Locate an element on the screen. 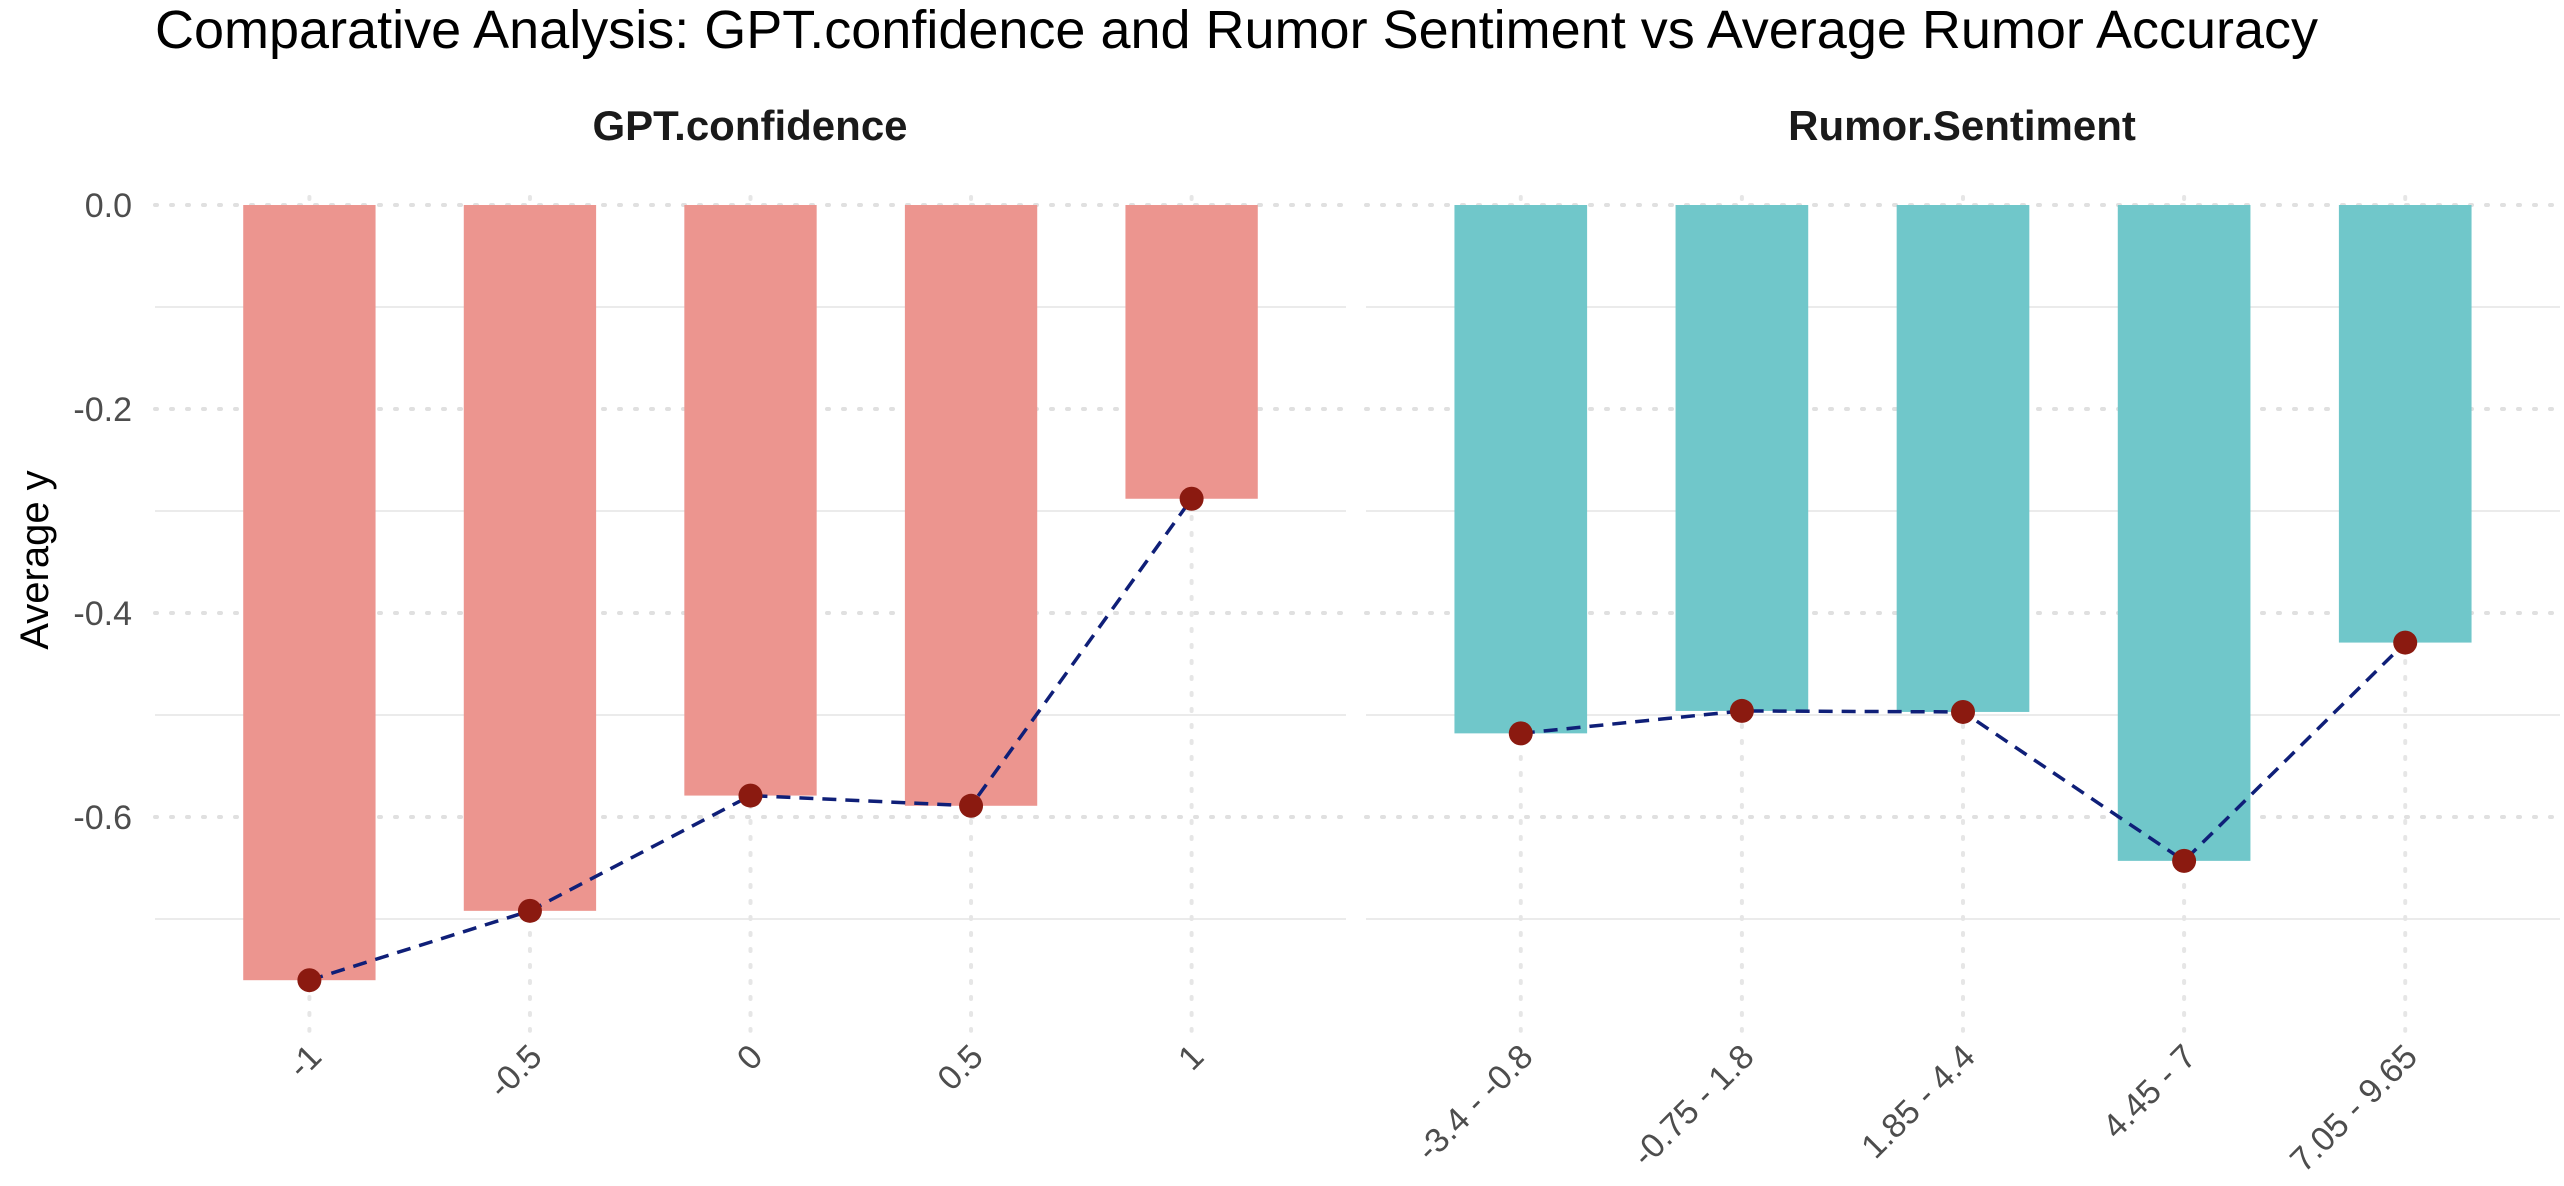 Image resolution: width=2564 pixels, height=1186 pixels. y-tick-label: -0.6 is located at coordinates (102, 818).